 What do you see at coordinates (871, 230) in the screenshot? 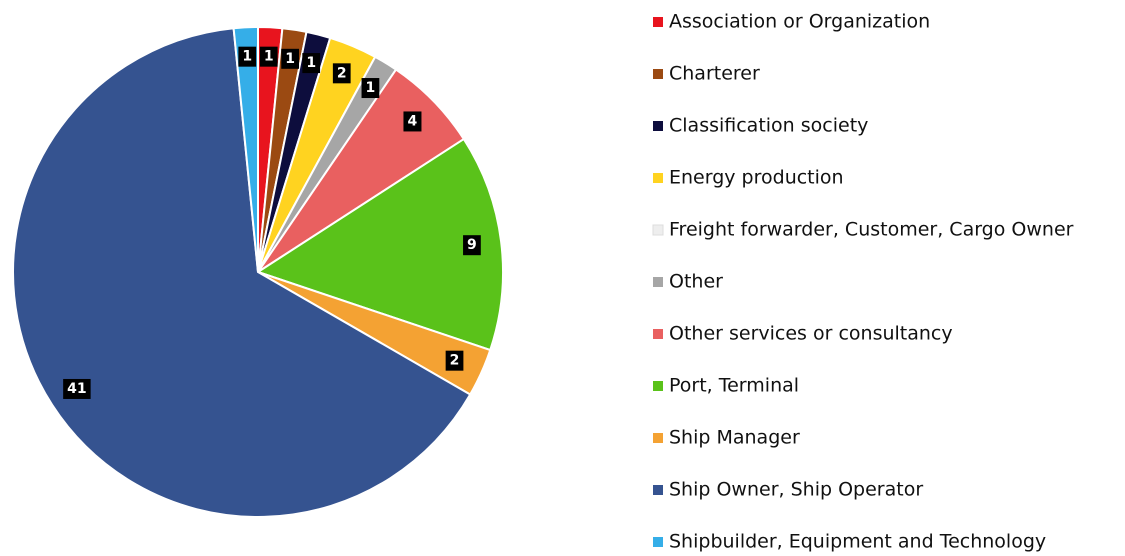
I see `legend-label: Freight forwarder, Customer, Cargo Owner` at bounding box center [871, 230].